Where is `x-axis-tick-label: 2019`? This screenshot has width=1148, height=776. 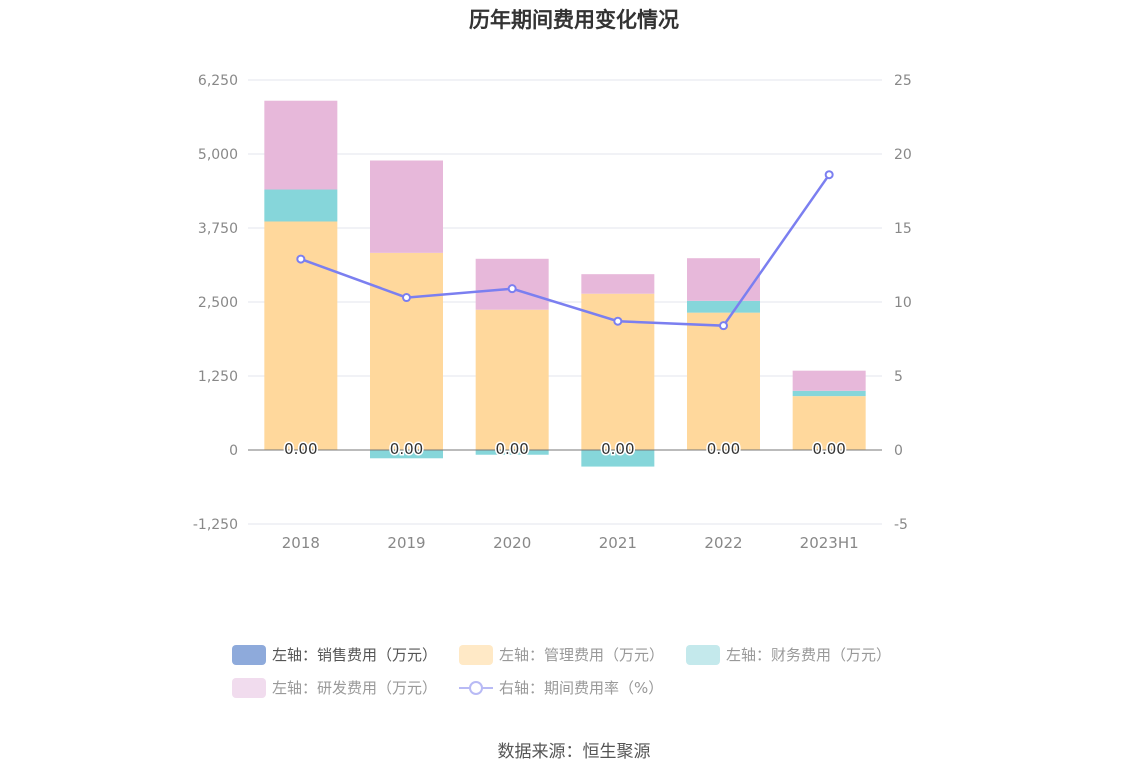
x-axis-tick-label: 2019 is located at coordinates (406, 543).